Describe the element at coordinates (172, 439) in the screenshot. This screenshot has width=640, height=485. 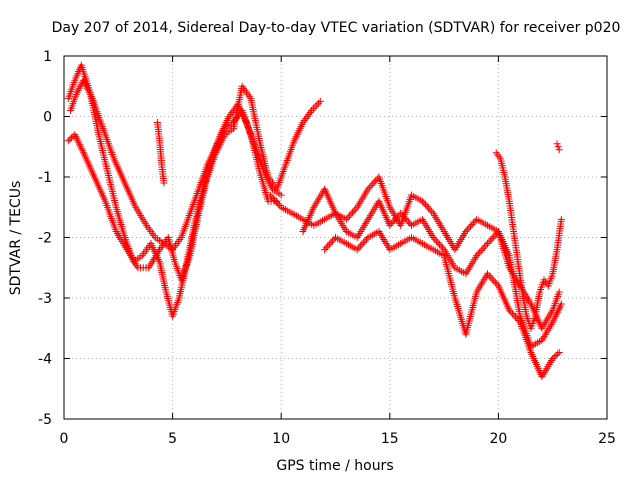
I see `x-tick-label: 5` at that location.